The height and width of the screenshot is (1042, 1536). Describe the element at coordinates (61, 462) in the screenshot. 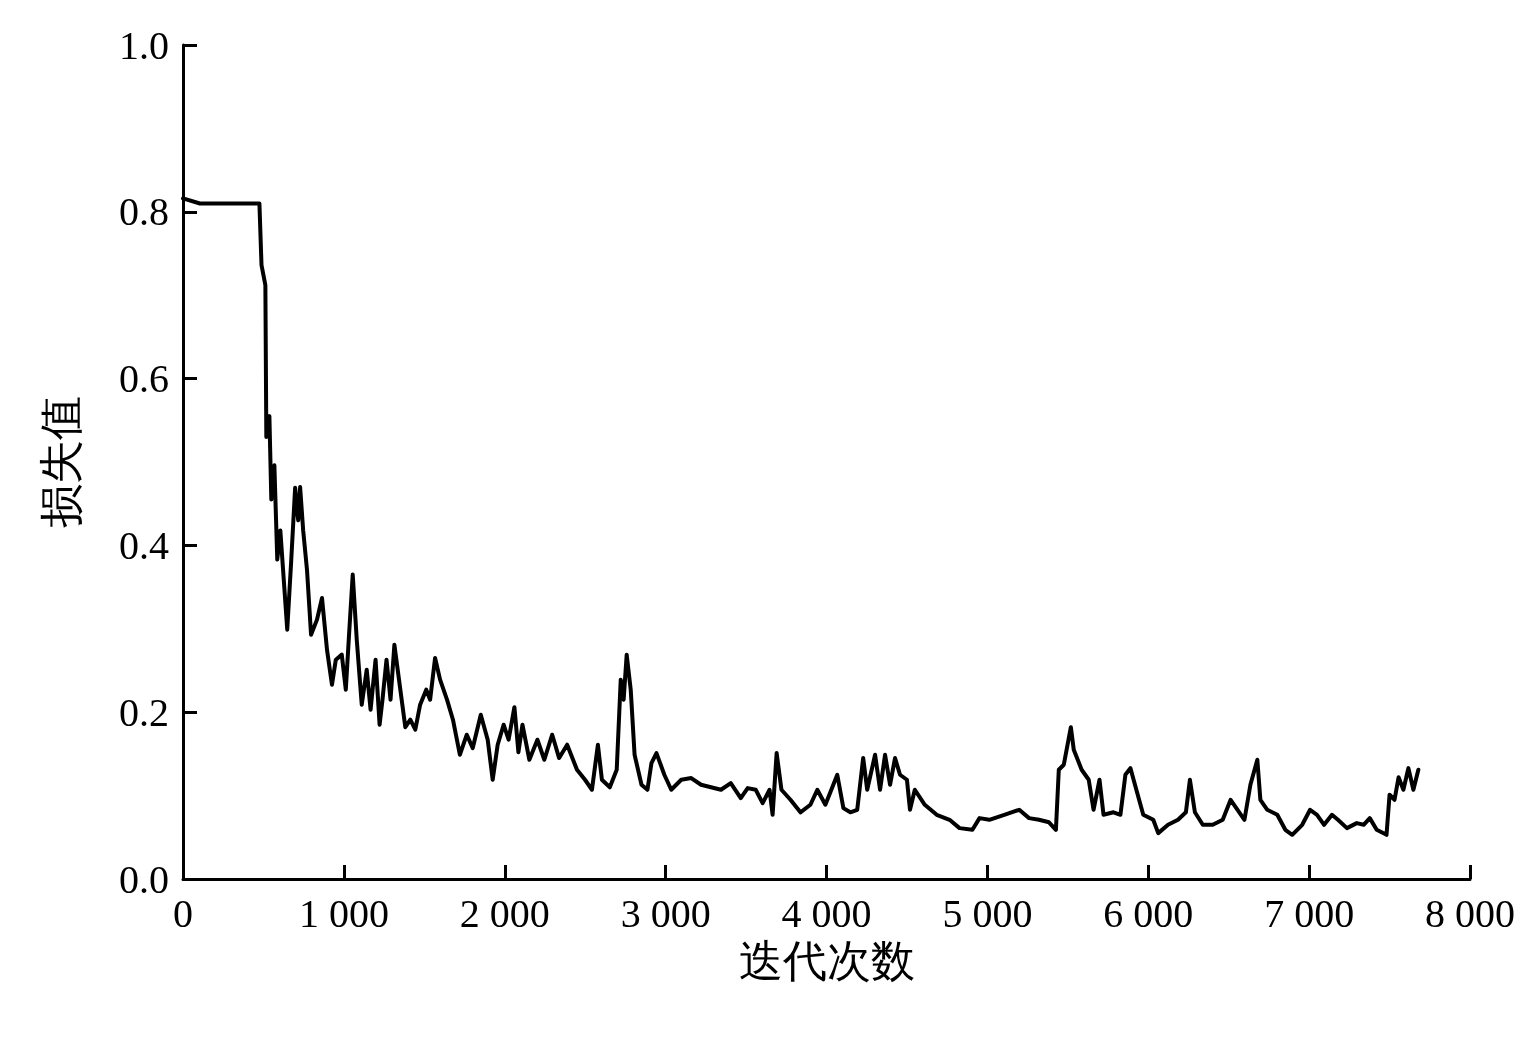

I see `y-axis-title: 损失值` at that location.